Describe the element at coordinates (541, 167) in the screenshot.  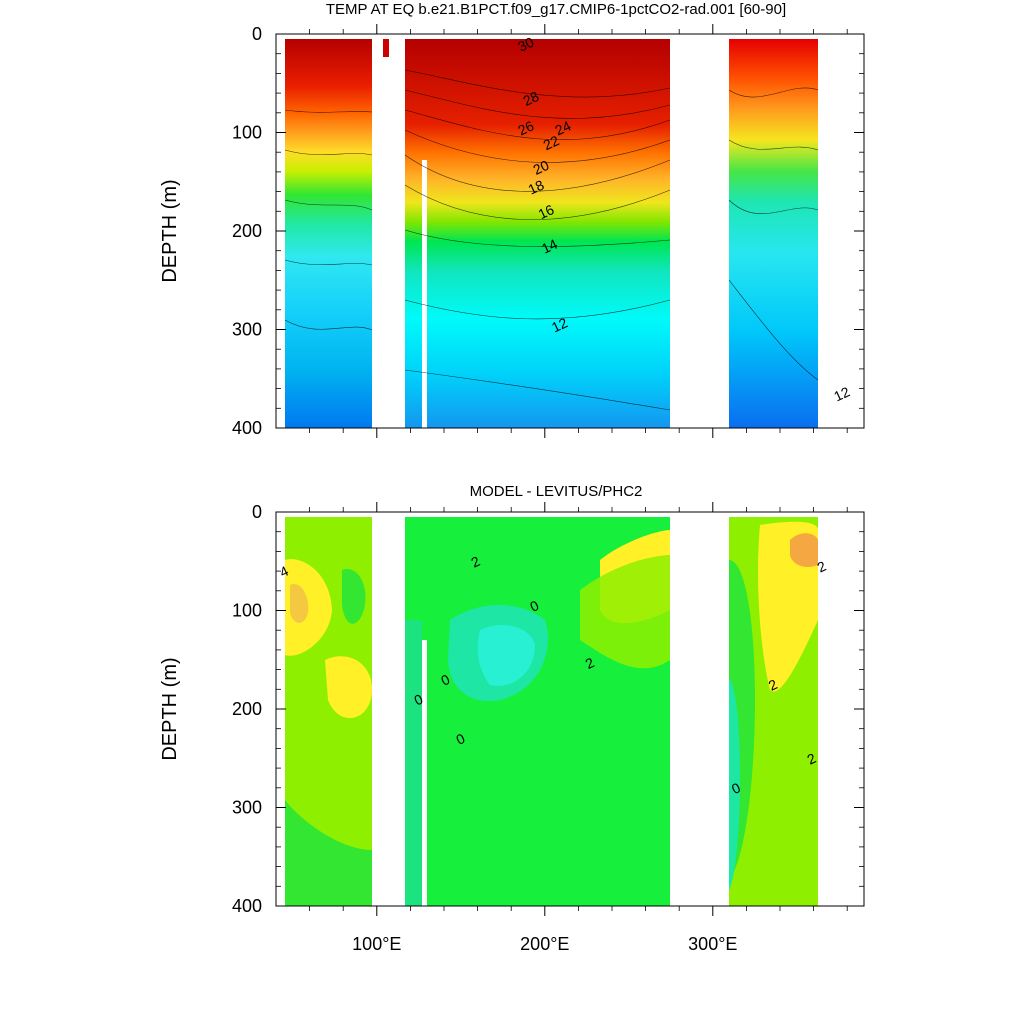
I see `top-contour-label: 20` at that location.